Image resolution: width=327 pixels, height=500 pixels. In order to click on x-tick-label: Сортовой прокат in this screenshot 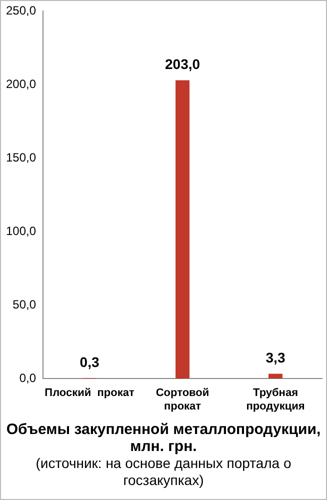, I will do `click(183, 399)`.